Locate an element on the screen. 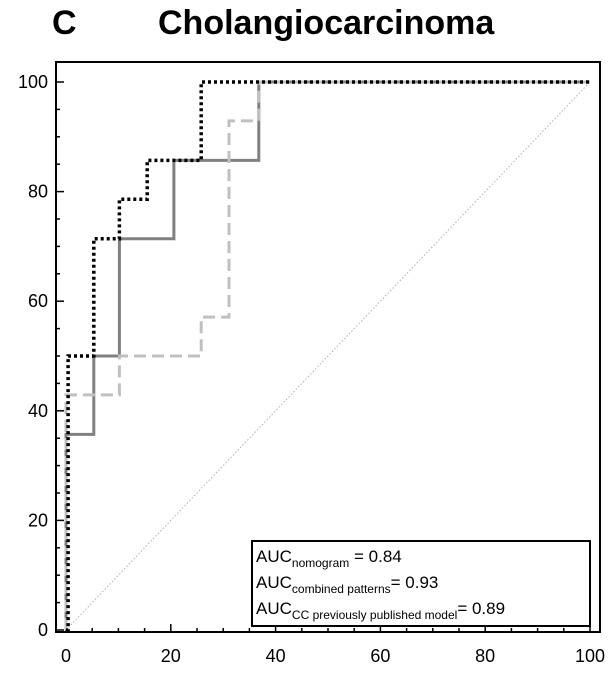 The width and height of the screenshot is (613, 676). x-tick-label: 100 is located at coordinates (590, 656).